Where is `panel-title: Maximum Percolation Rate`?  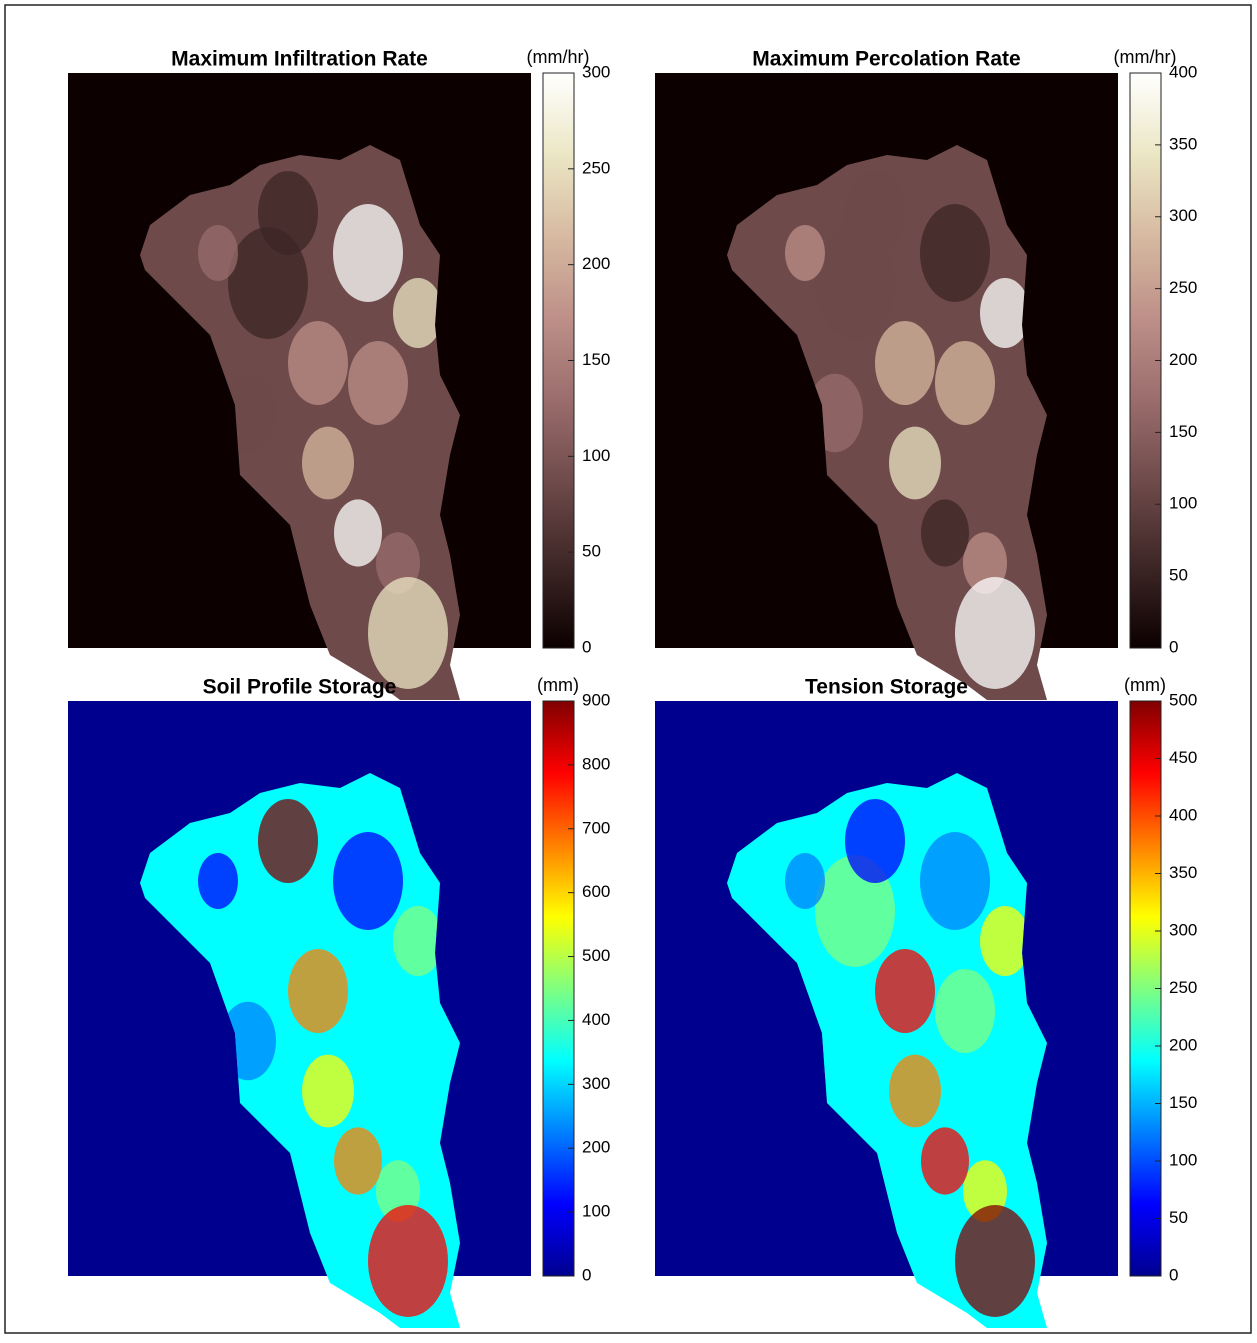
panel-title: Maximum Percolation Rate is located at coordinates (886, 59).